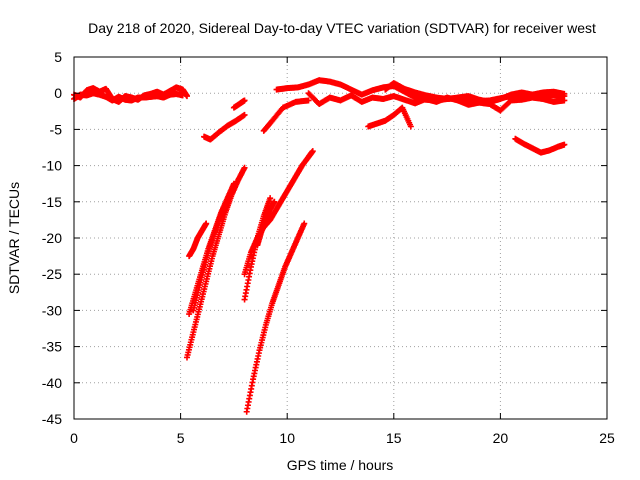  What do you see at coordinates (52, 383) in the screenshot?
I see `y-tick-label: -40` at bounding box center [52, 383].